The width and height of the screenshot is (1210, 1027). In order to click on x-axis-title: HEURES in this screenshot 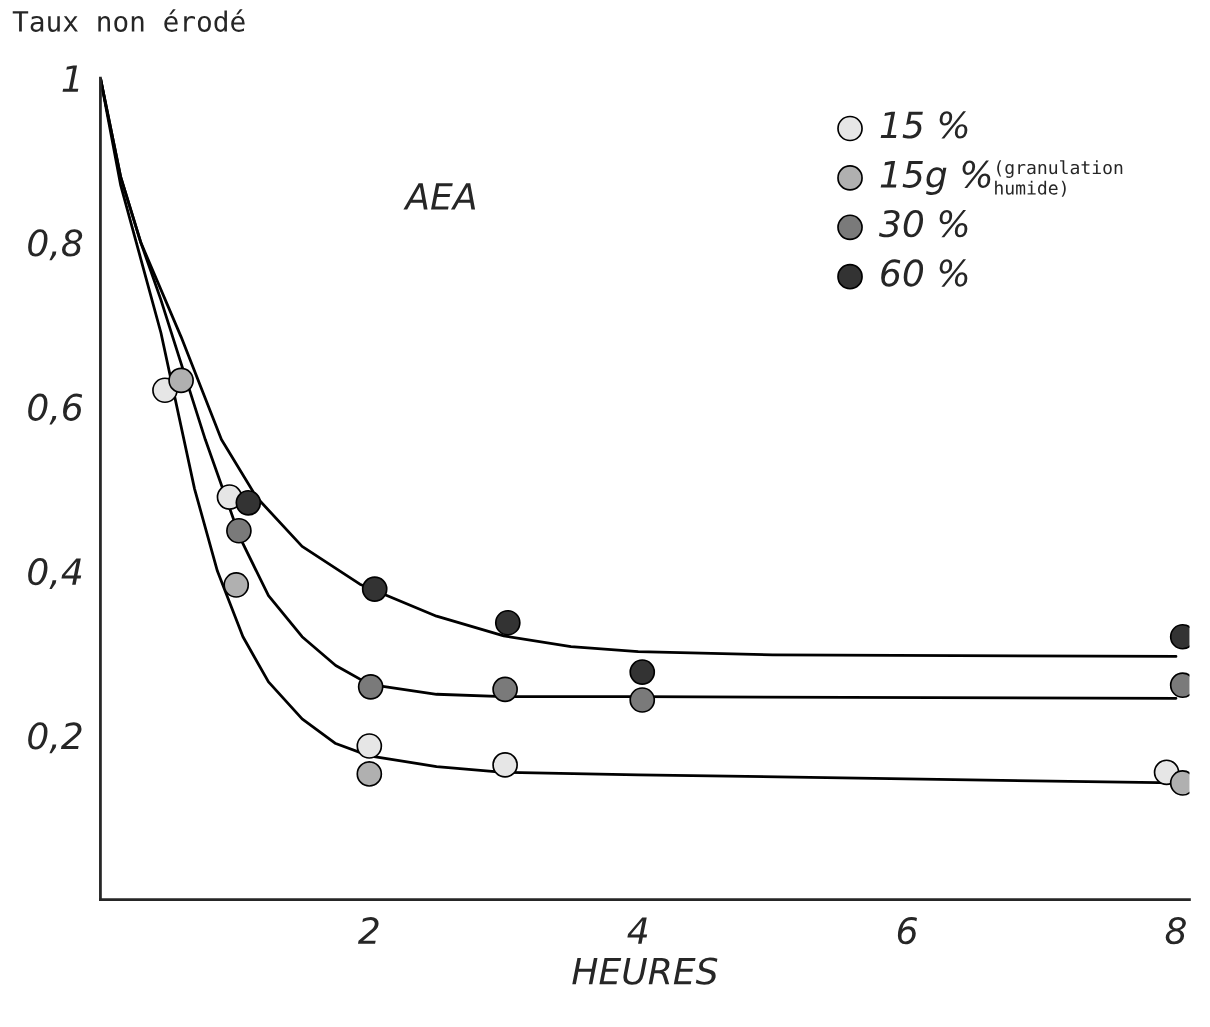, I will do `click(645, 971)`.